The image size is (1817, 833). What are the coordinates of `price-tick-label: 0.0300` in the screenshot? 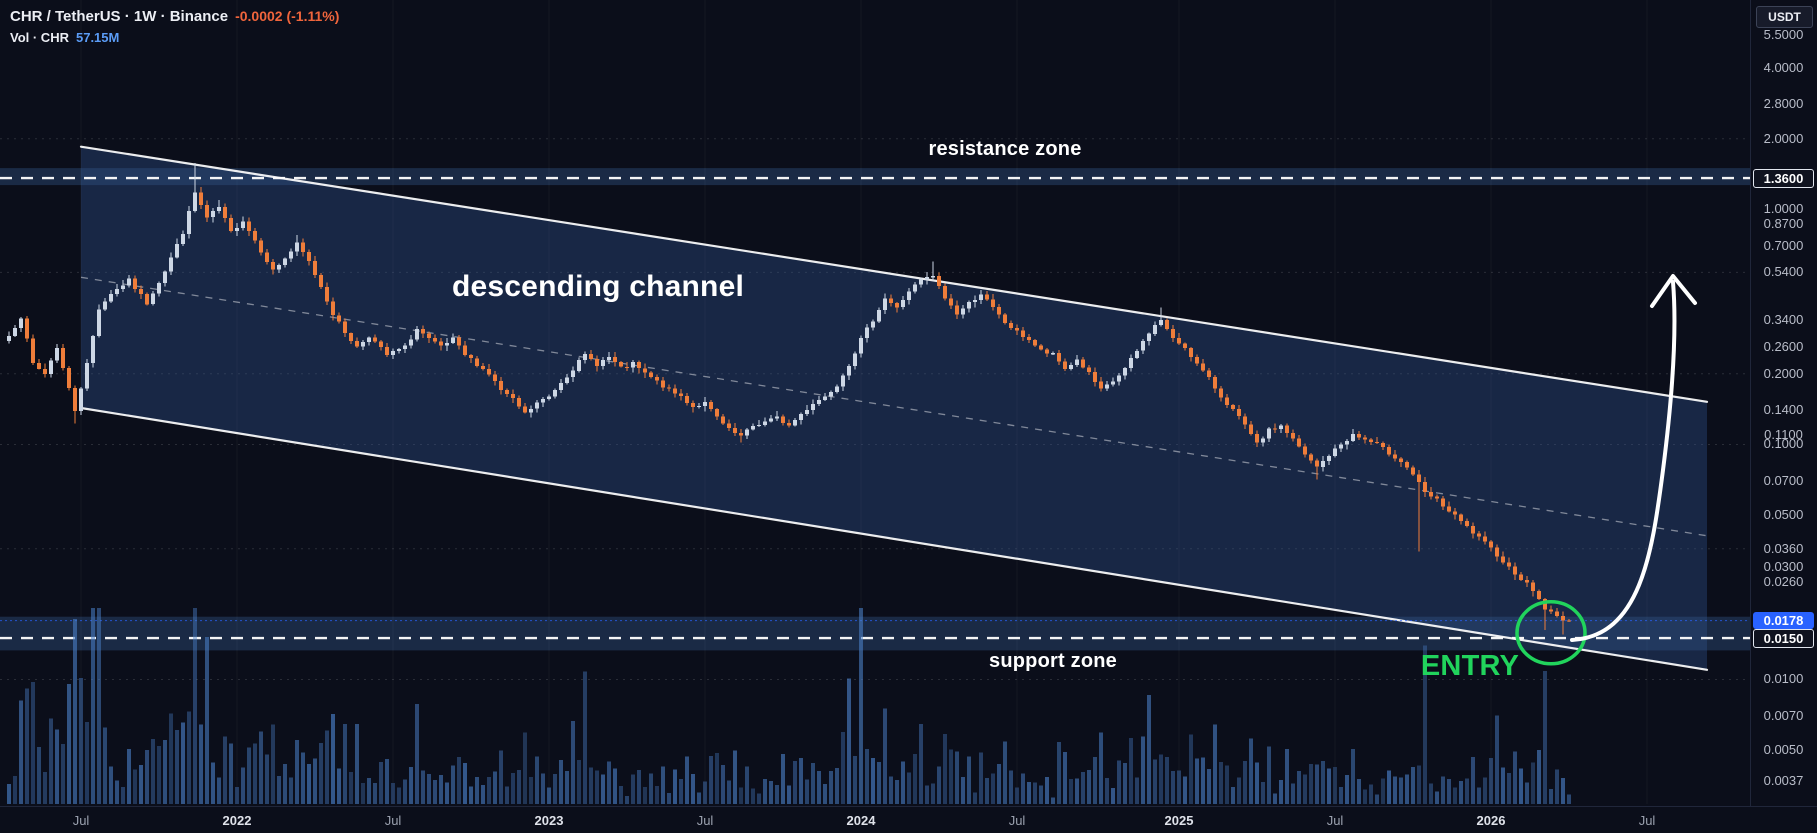 It's located at (1783, 566).